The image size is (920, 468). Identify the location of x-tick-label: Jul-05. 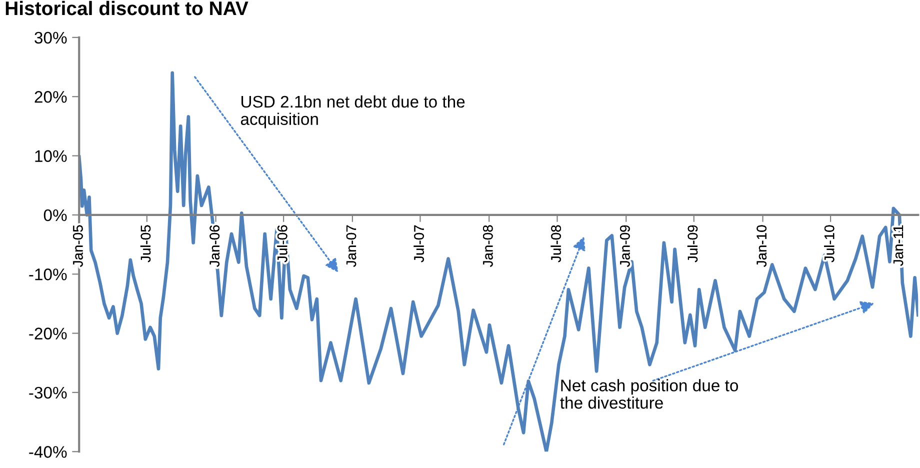
(145, 243).